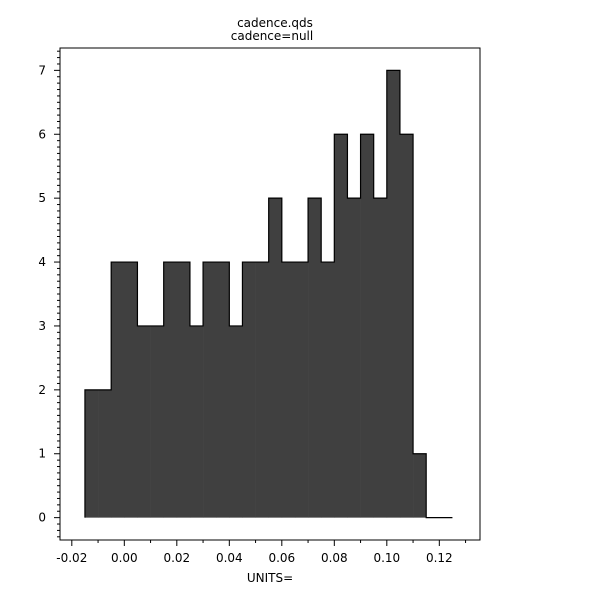 The height and width of the screenshot is (600, 600). I want to click on x-tick-label: -0.02, so click(71, 558).